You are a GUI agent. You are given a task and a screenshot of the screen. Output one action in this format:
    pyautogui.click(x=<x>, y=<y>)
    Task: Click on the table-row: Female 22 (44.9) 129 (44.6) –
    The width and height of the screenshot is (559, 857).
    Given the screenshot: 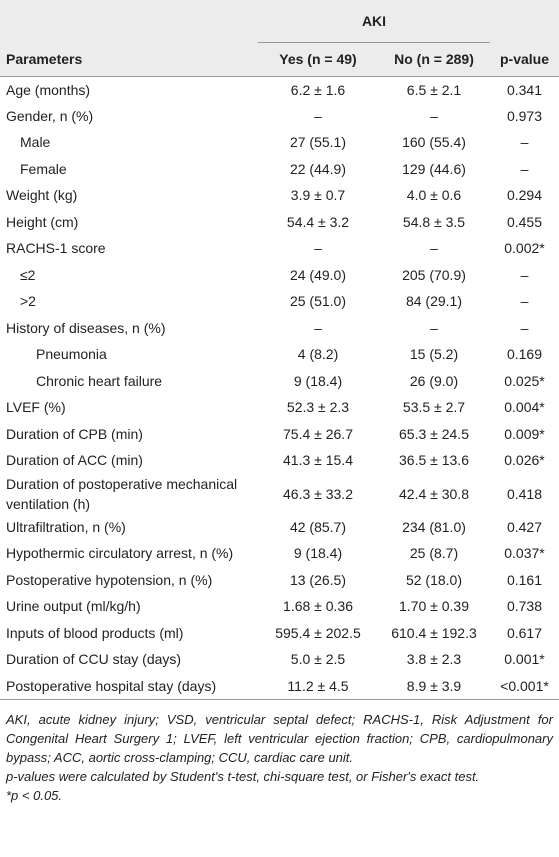 What is the action you would take?
    pyautogui.click(x=279, y=169)
    